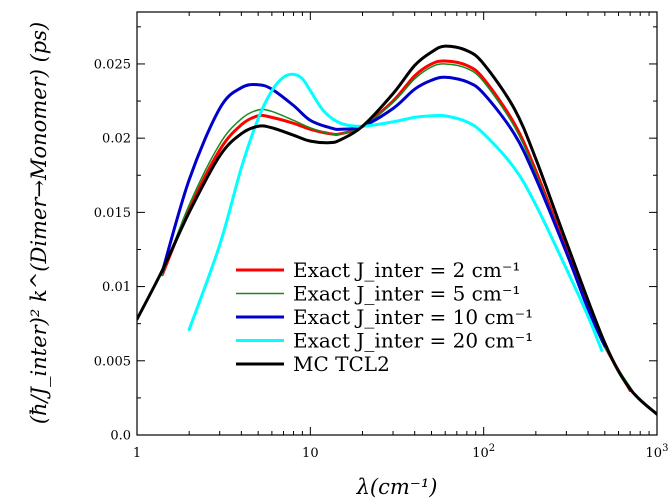 Image resolution: width=670 pixels, height=502 pixels. Describe the element at coordinates (116, 287) in the screenshot. I see `y-tick-label: 0.01` at that location.